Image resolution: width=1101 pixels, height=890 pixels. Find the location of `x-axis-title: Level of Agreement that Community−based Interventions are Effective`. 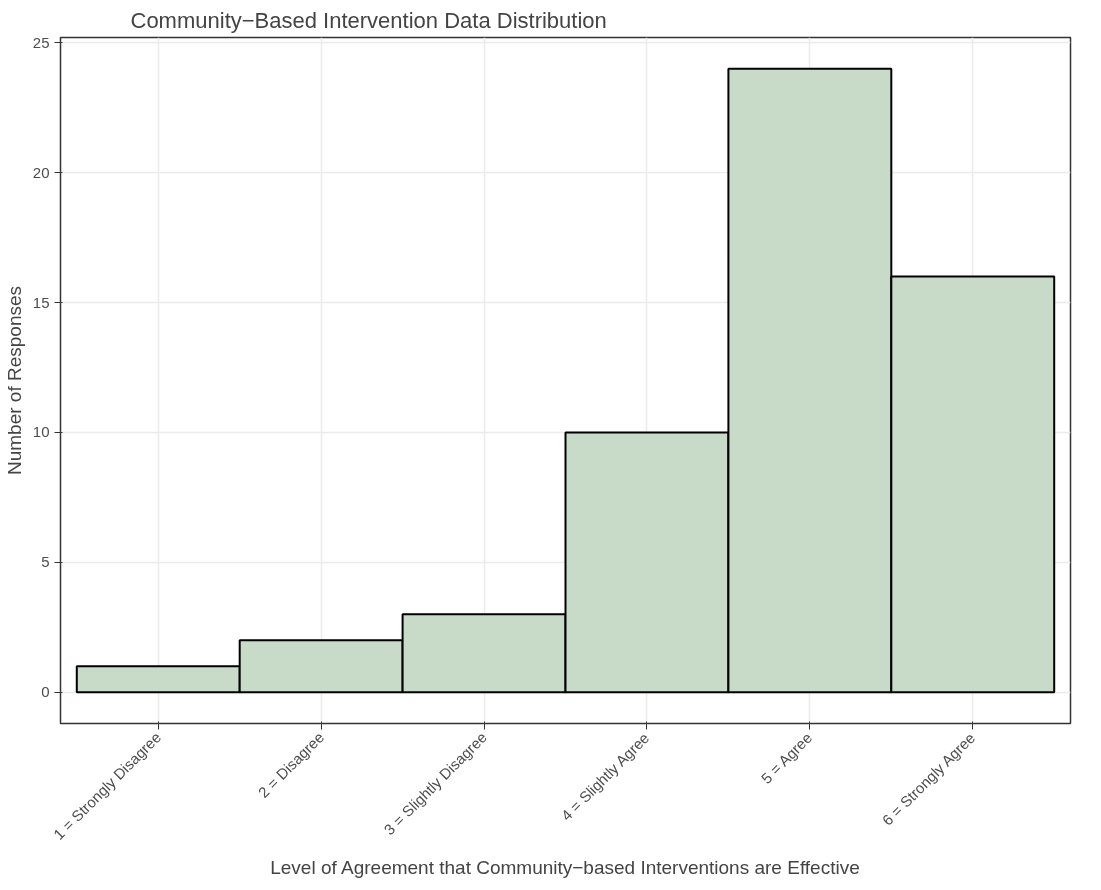

x-axis-title: Level of Agreement that Community−based Interventions are Effective is located at coordinates (565, 867).